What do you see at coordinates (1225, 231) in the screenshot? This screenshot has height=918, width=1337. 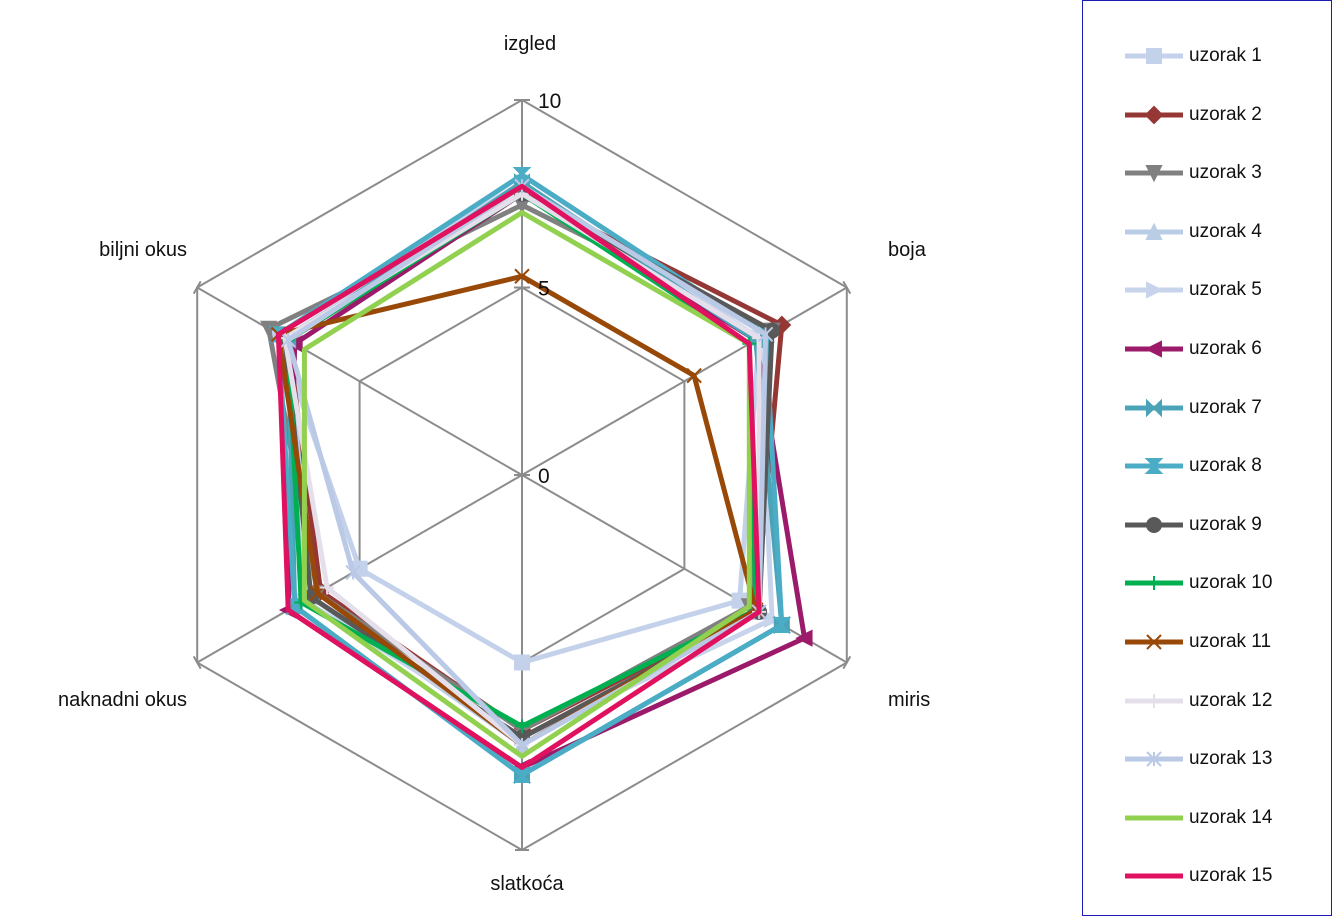 I see `legend-label: uzorak 4` at bounding box center [1225, 231].